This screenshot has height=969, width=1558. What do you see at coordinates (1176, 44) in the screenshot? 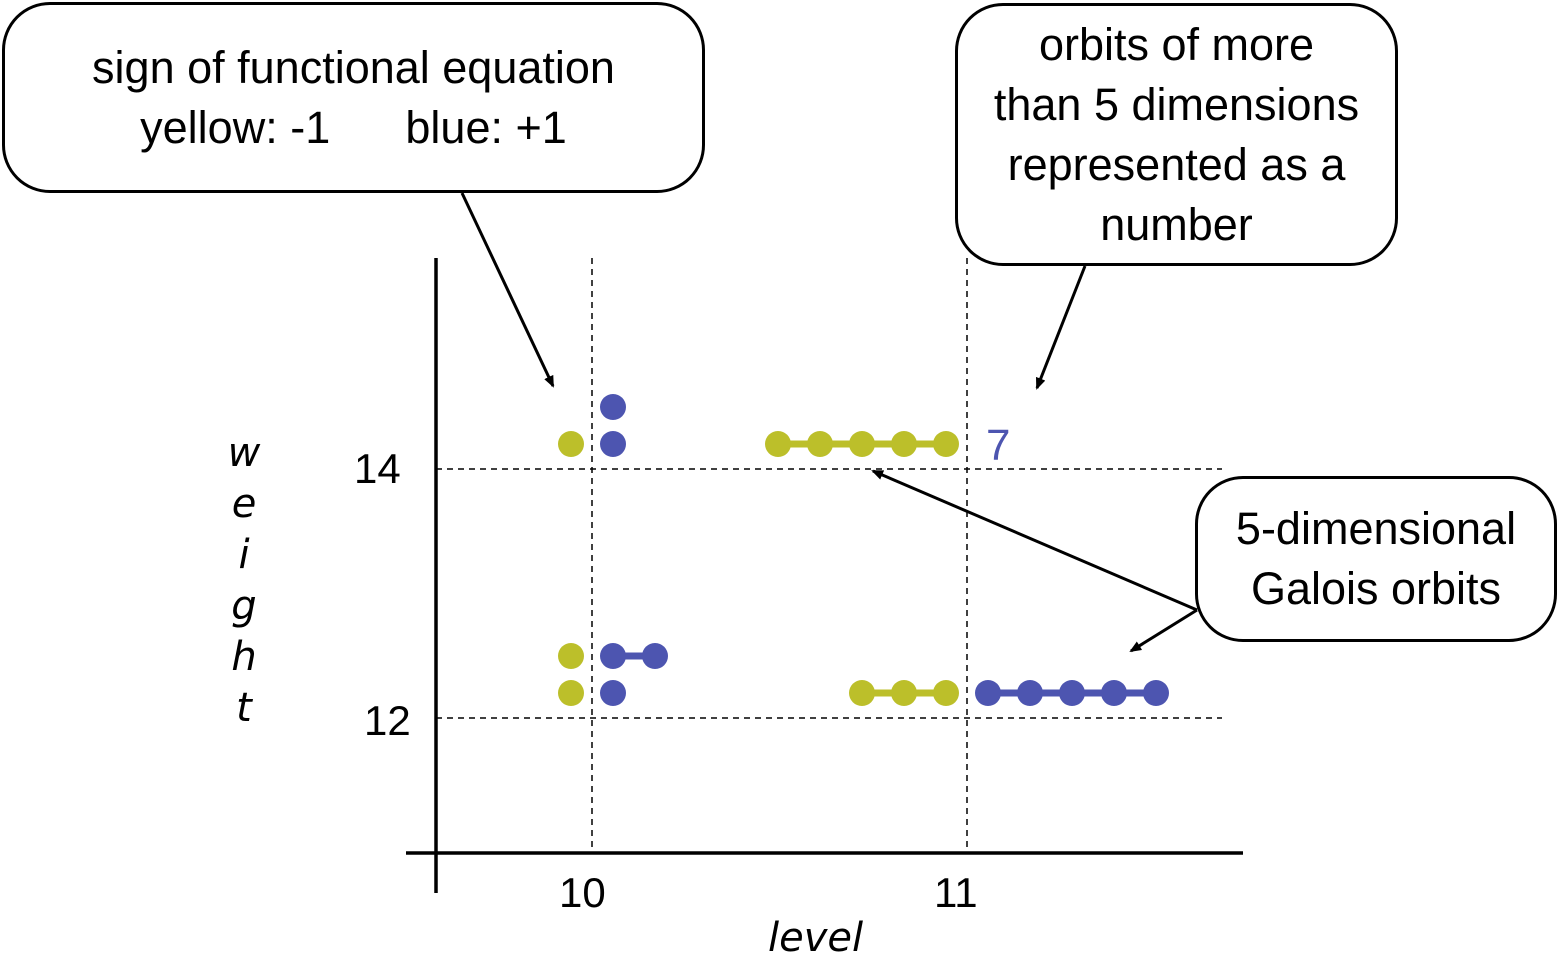
I see `orbits-callout-line: orbits of more` at bounding box center [1176, 44].